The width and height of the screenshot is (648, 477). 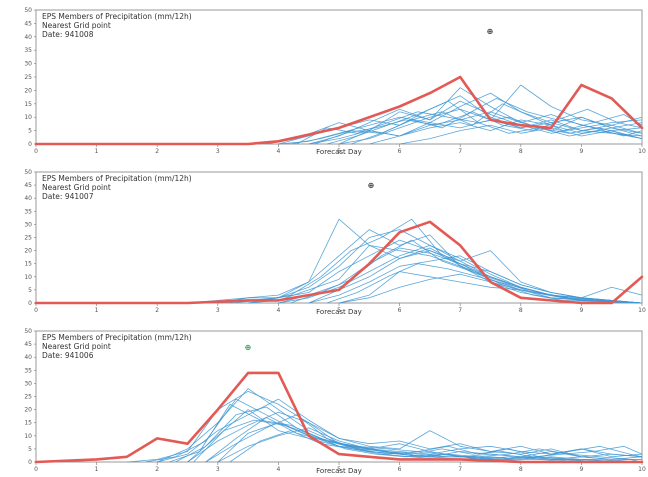 I want to click on panel-header-line: Date: 941007, so click(x=68, y=196).